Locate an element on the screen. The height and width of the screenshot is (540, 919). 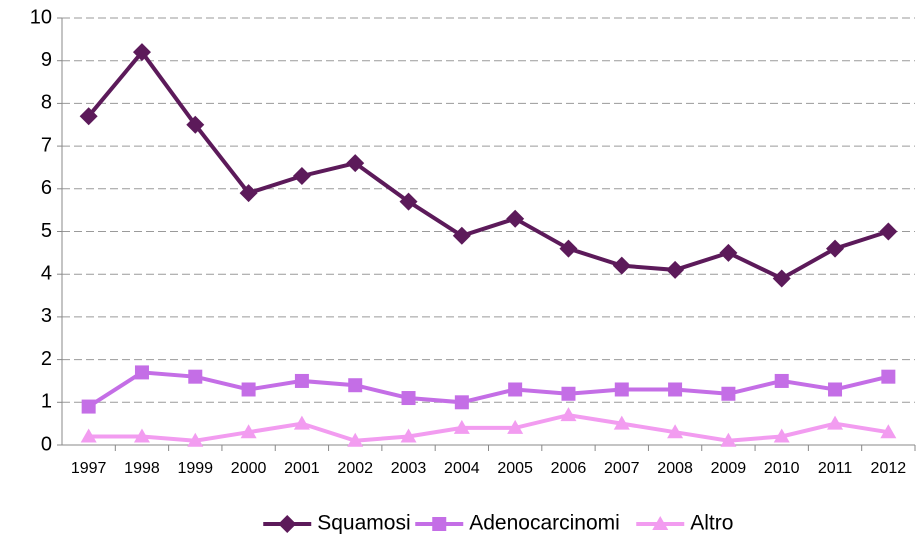
x-tick-label: 2007 is located at coordinates (622, 468).